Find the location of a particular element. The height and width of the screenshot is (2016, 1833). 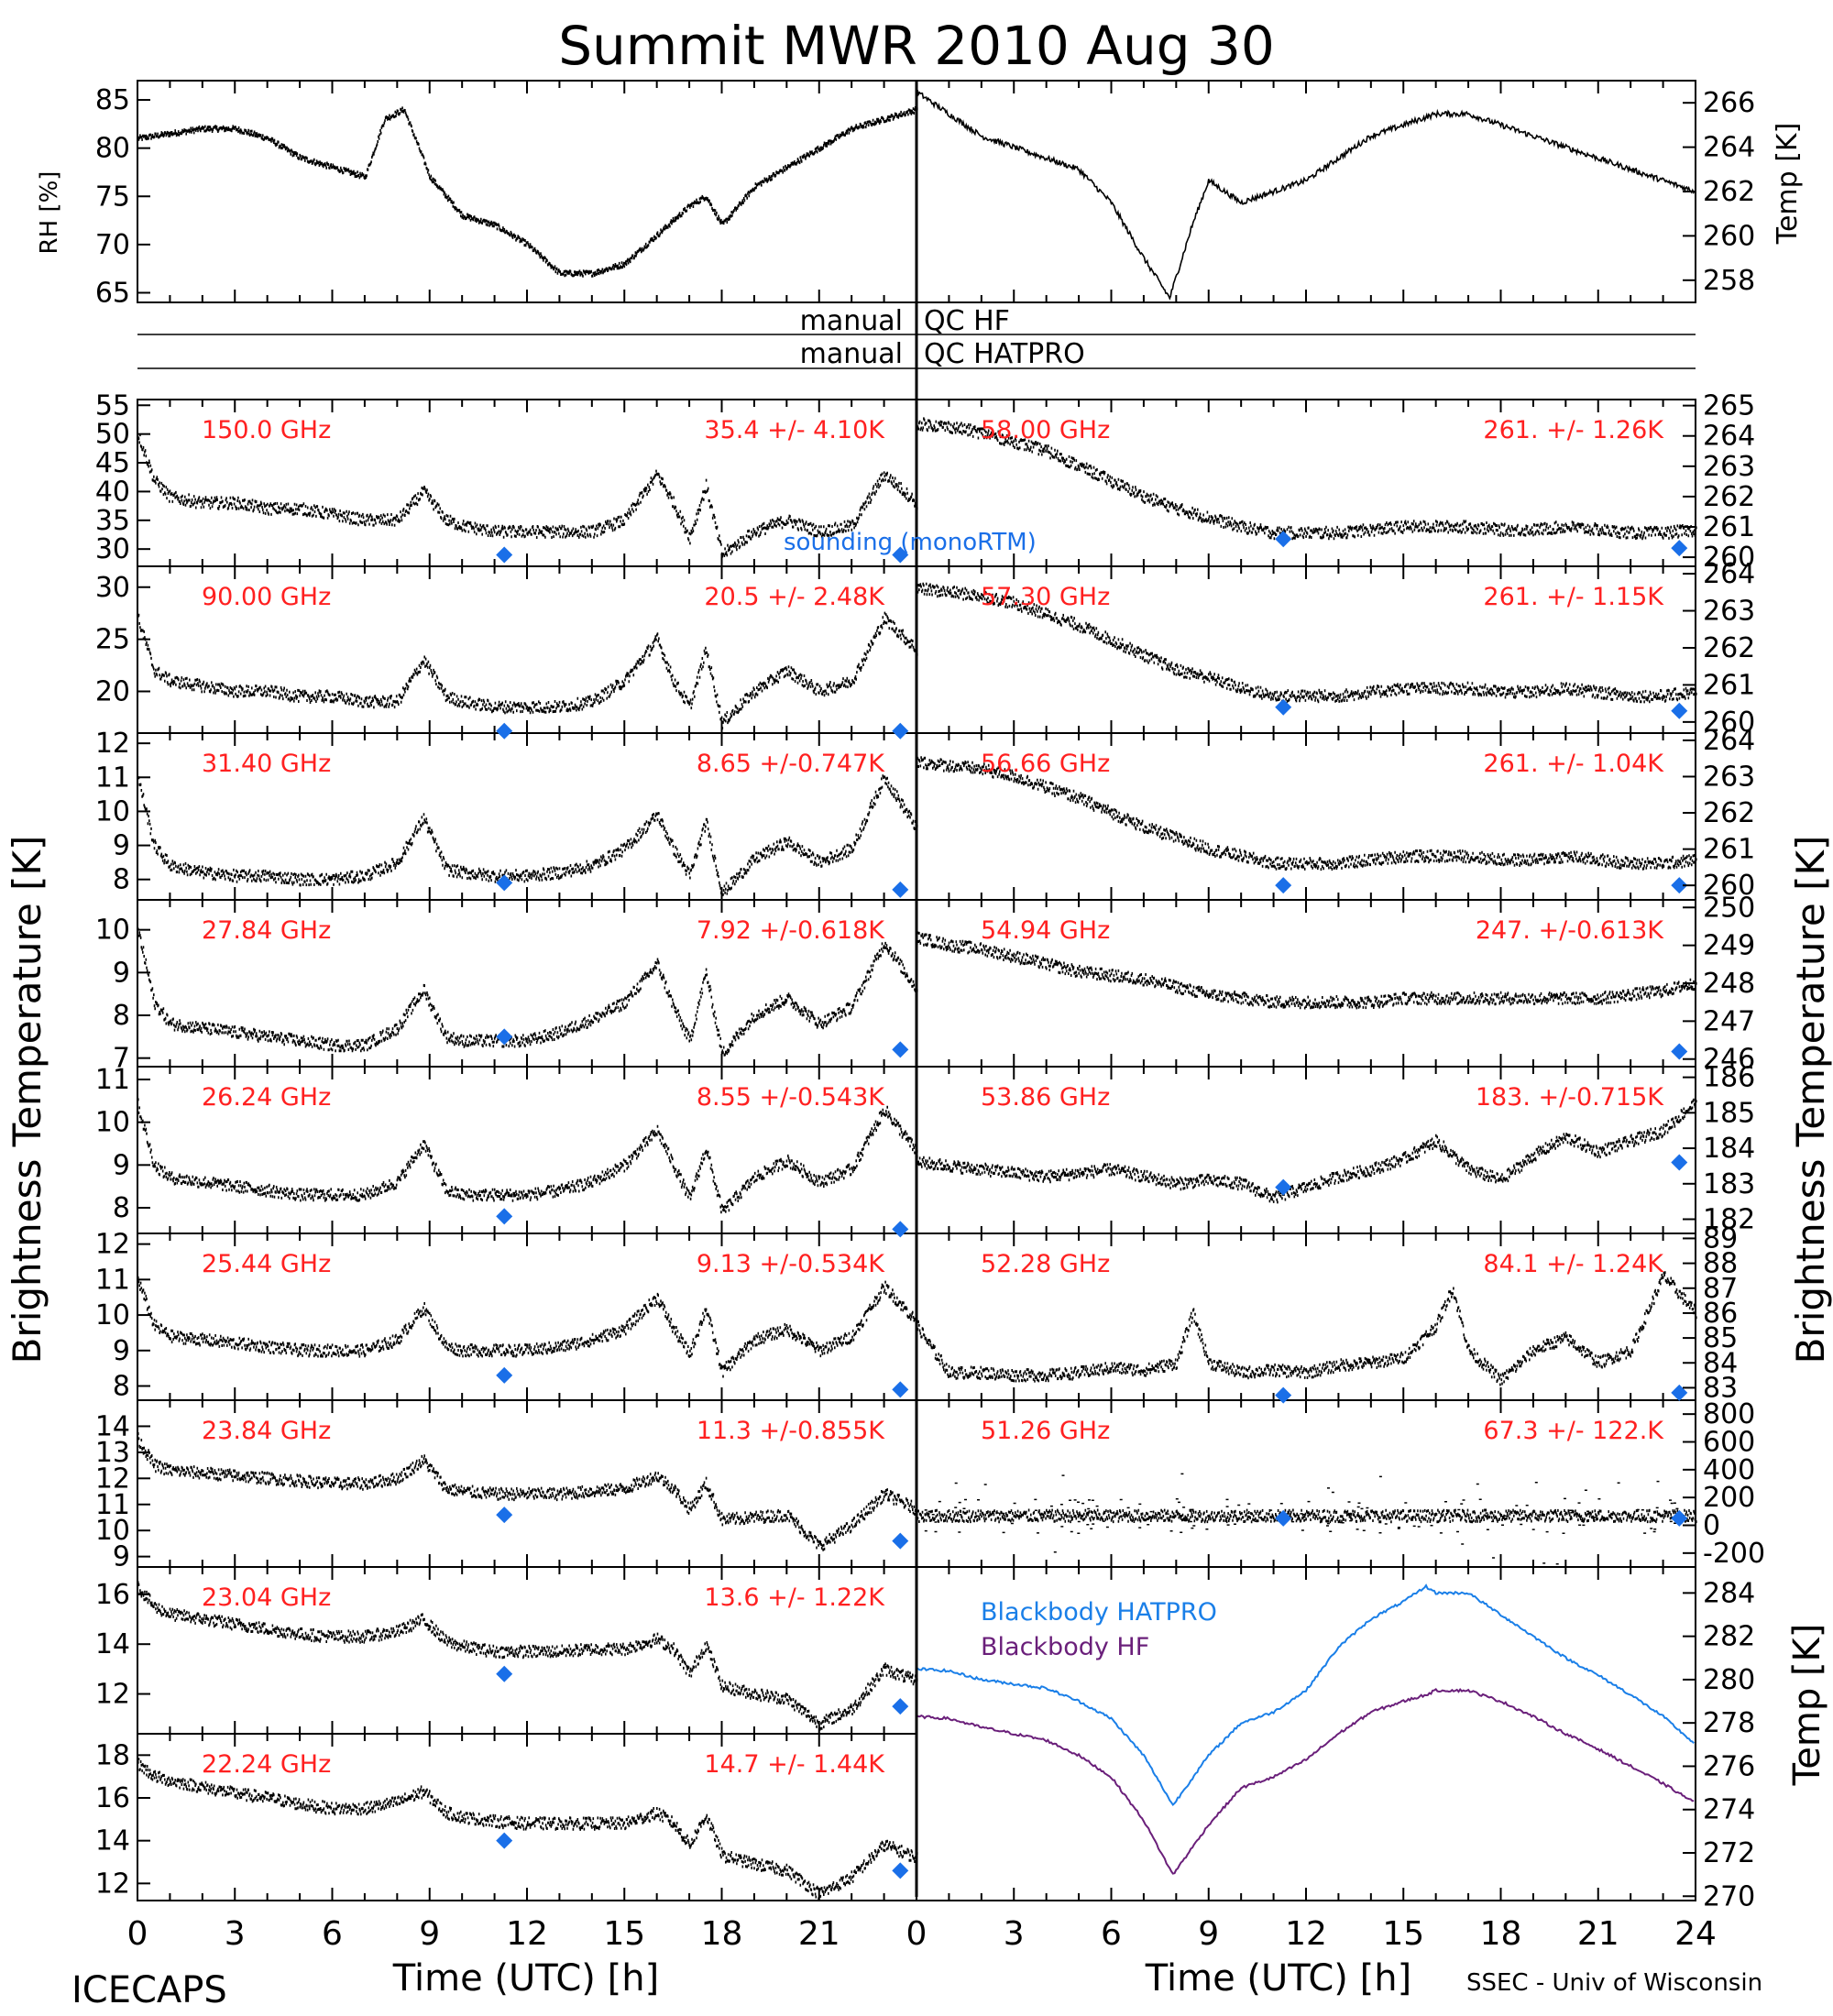

stats-label: 13.6 +/- 1.22K is located at coordinates (794, 1597).